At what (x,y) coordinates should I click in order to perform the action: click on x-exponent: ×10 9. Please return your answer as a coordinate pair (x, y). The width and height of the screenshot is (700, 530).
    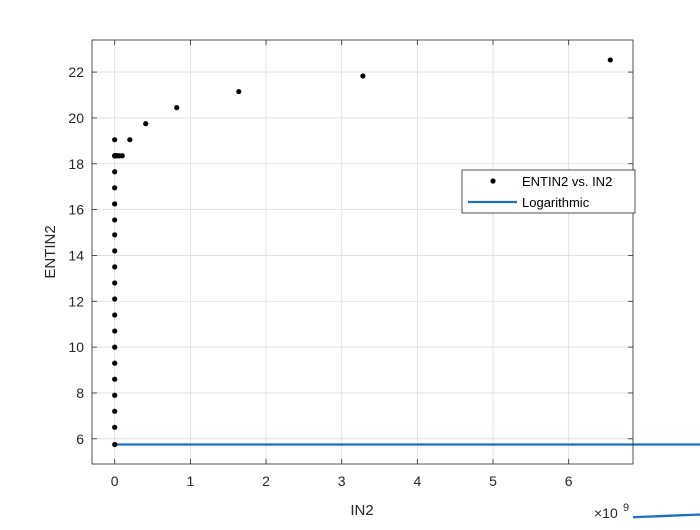
    Looking at the image, I should click on (611, 511).